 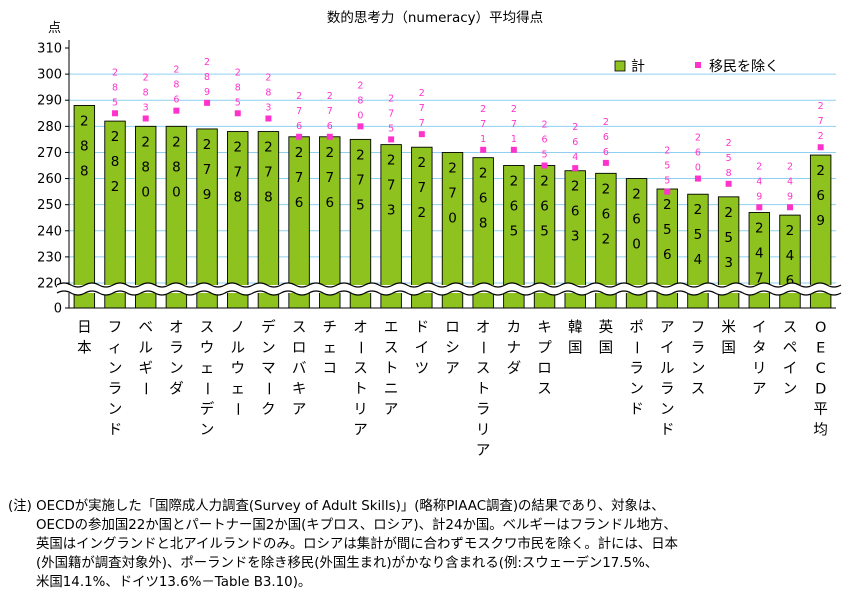 What do you see at coordinates (698, 168) in the screenshot?
I see `marker-value-digit: 0` at bounding box center [698, 168].